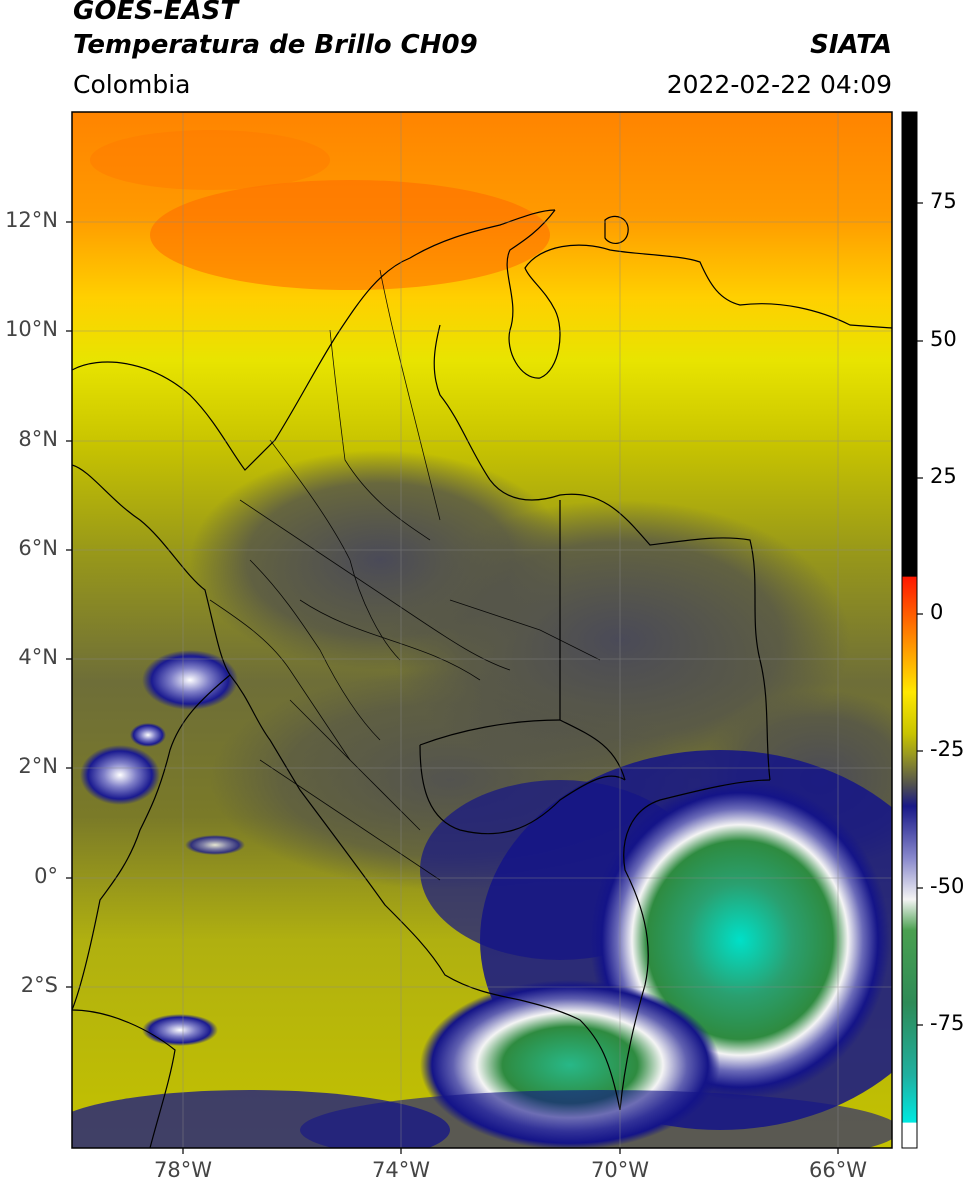 Image resolution: width=966 pixels, height=1190 pixels. What do you see at coordinates (947, 1023) in the screenshot?
I see `colorbar-label-minus75: -75` at bounding box center [947, 1023].